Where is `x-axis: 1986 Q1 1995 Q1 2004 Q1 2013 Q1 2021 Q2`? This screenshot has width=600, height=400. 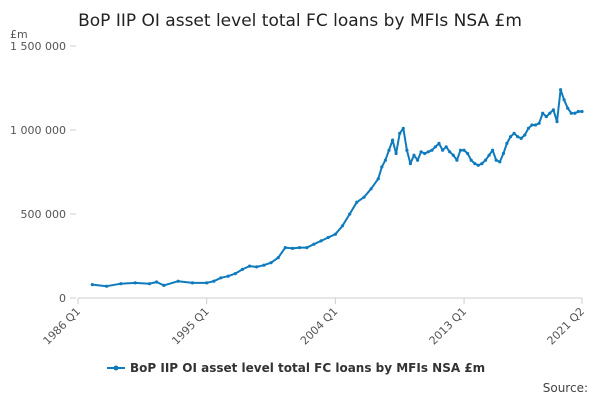 x-axis: 1986 Q1 1995 Q1 2004 Q1 2013 Q1 2021 Q2 is located at coordinates (314, 322).